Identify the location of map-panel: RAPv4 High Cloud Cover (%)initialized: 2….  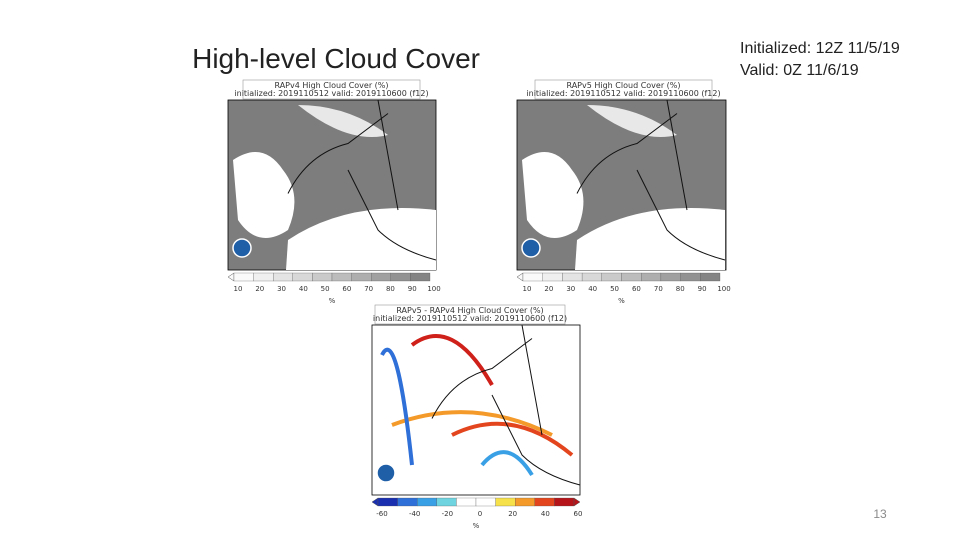
(334, 192).